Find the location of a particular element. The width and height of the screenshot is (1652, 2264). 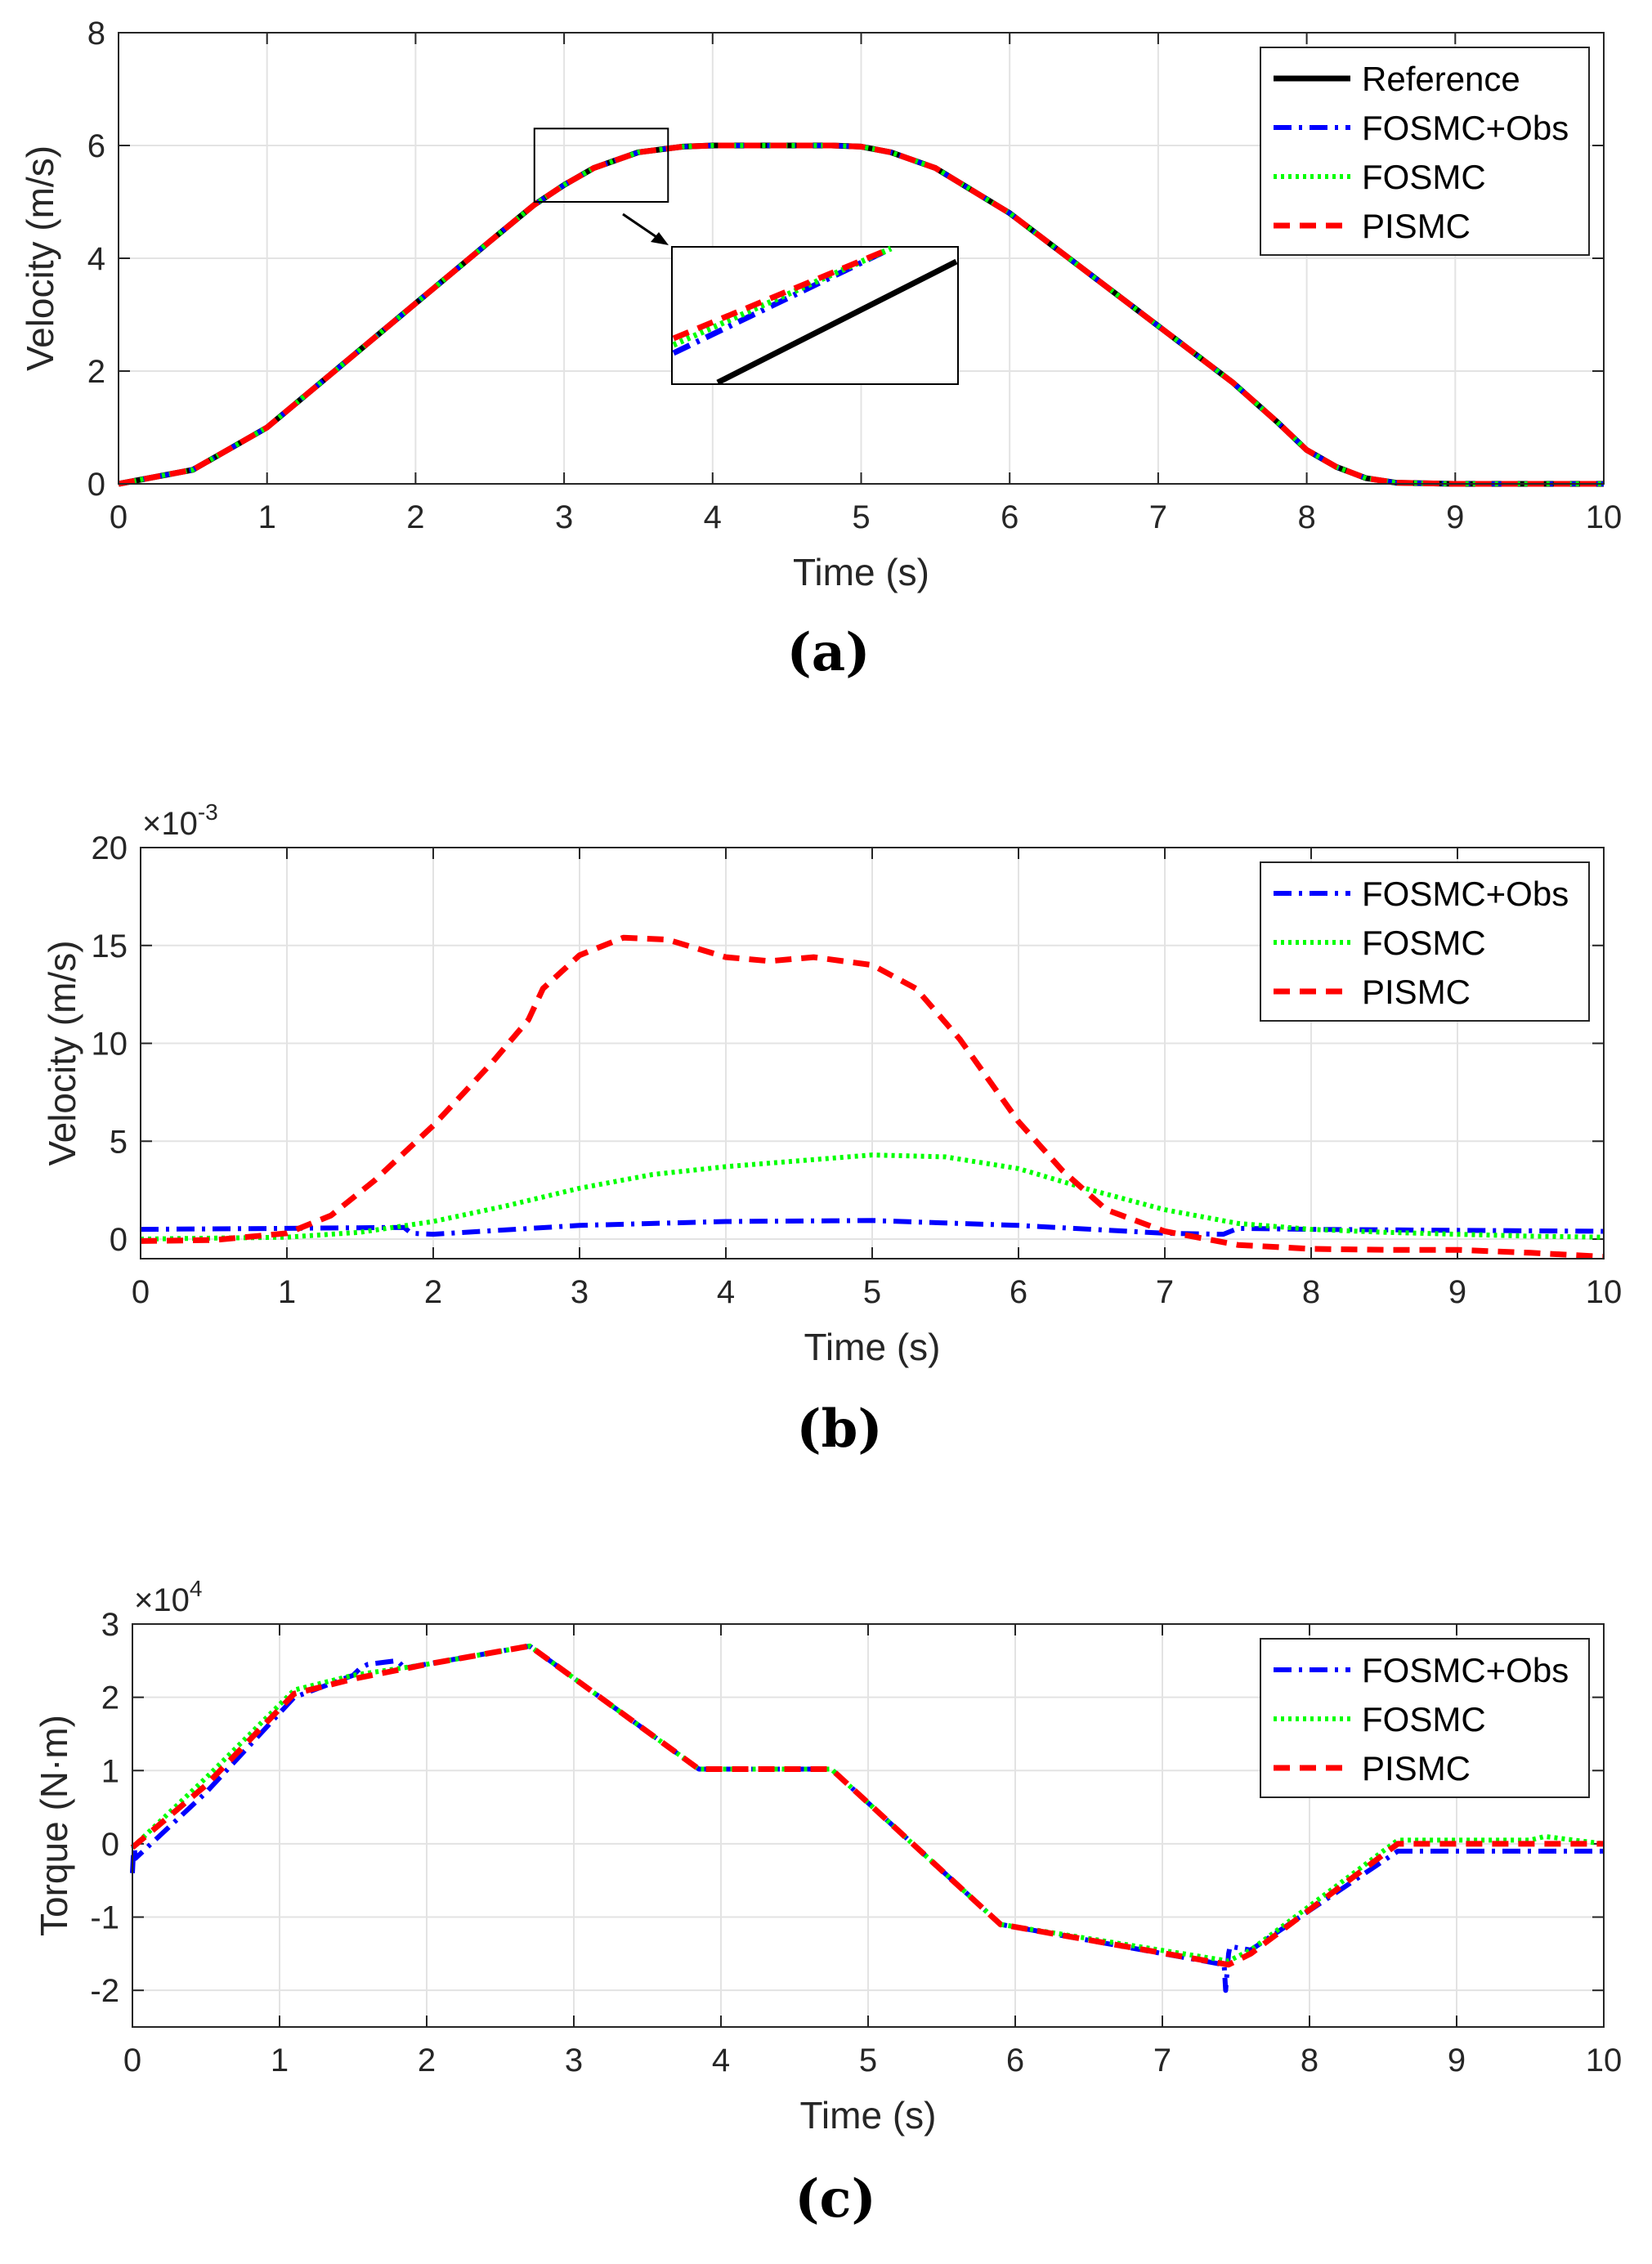

figure-caption: (b) is located at coordinates (839, 1429).